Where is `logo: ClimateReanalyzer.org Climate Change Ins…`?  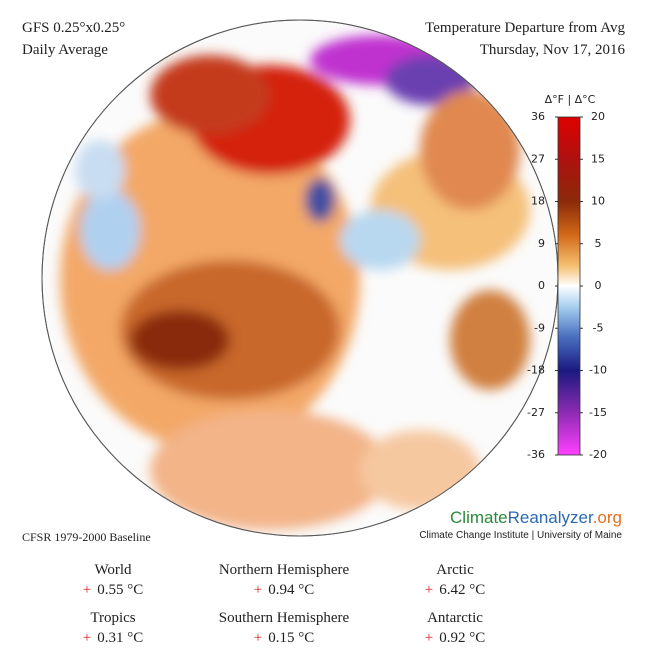 logo: ClimateReanalyzer.org Climate Change Ins… is located at coordinates (520, 524).